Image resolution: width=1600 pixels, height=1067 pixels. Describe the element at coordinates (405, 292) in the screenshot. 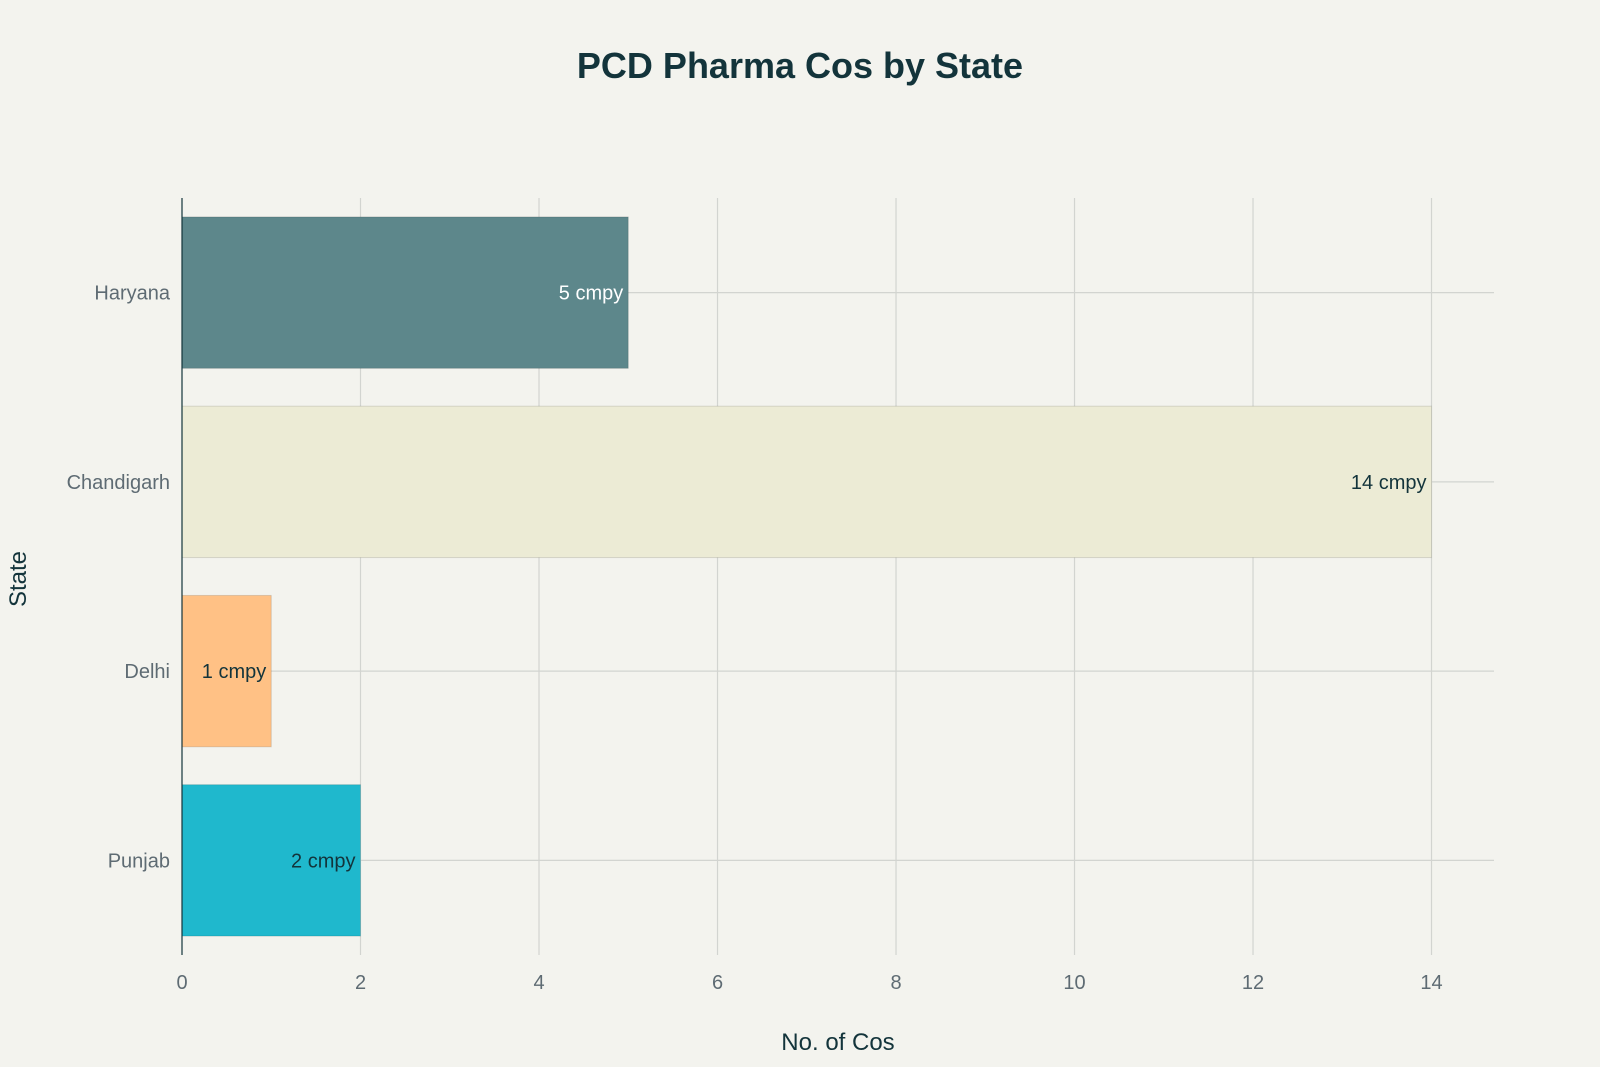

I see `bar-haryana` at that location.